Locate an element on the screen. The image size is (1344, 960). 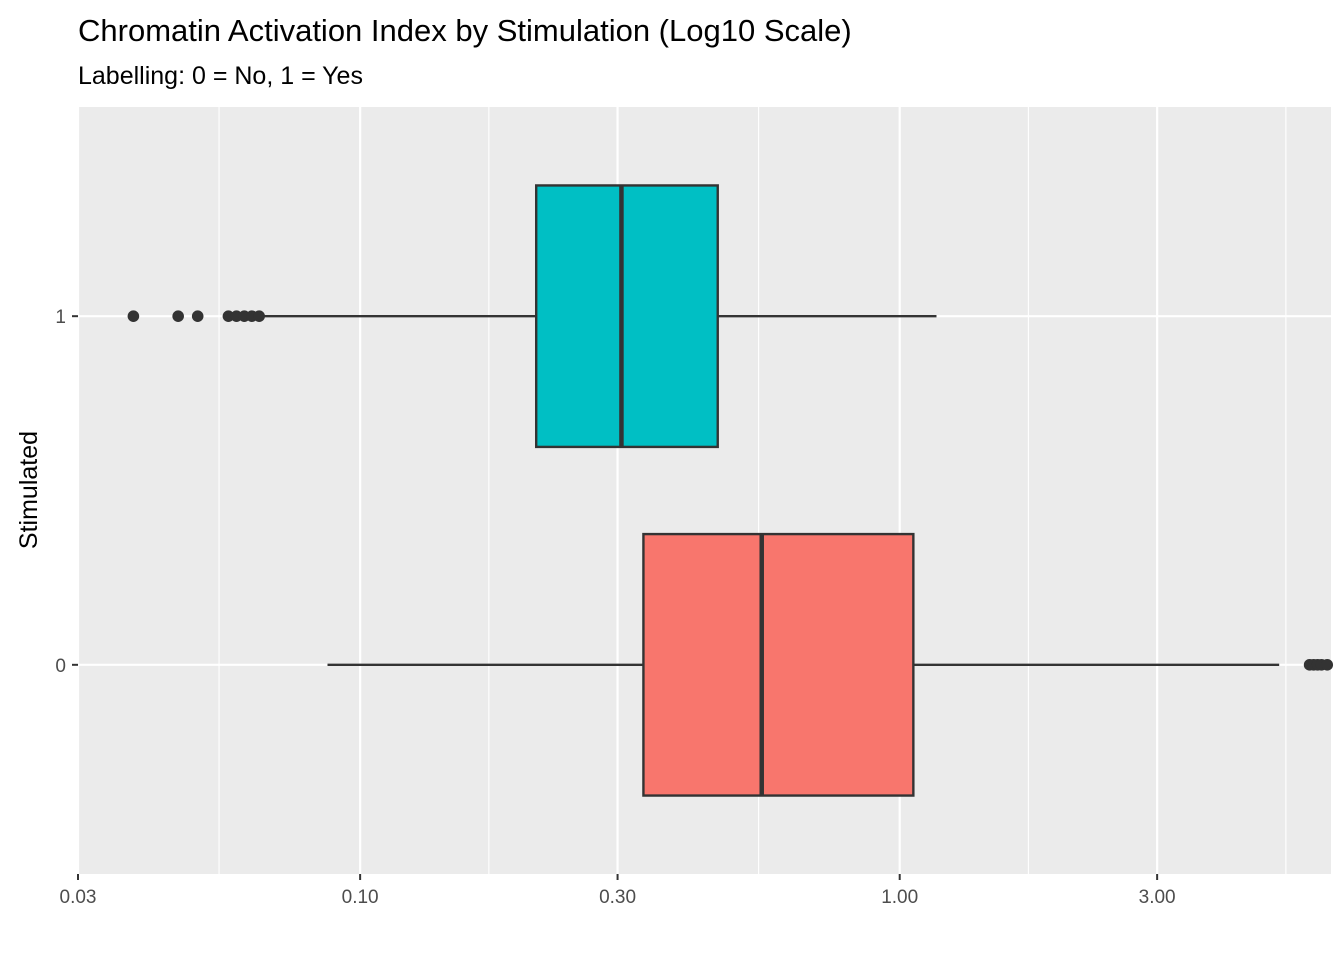
x-tick-label: 0.03 is located at coordinates (78, 897).